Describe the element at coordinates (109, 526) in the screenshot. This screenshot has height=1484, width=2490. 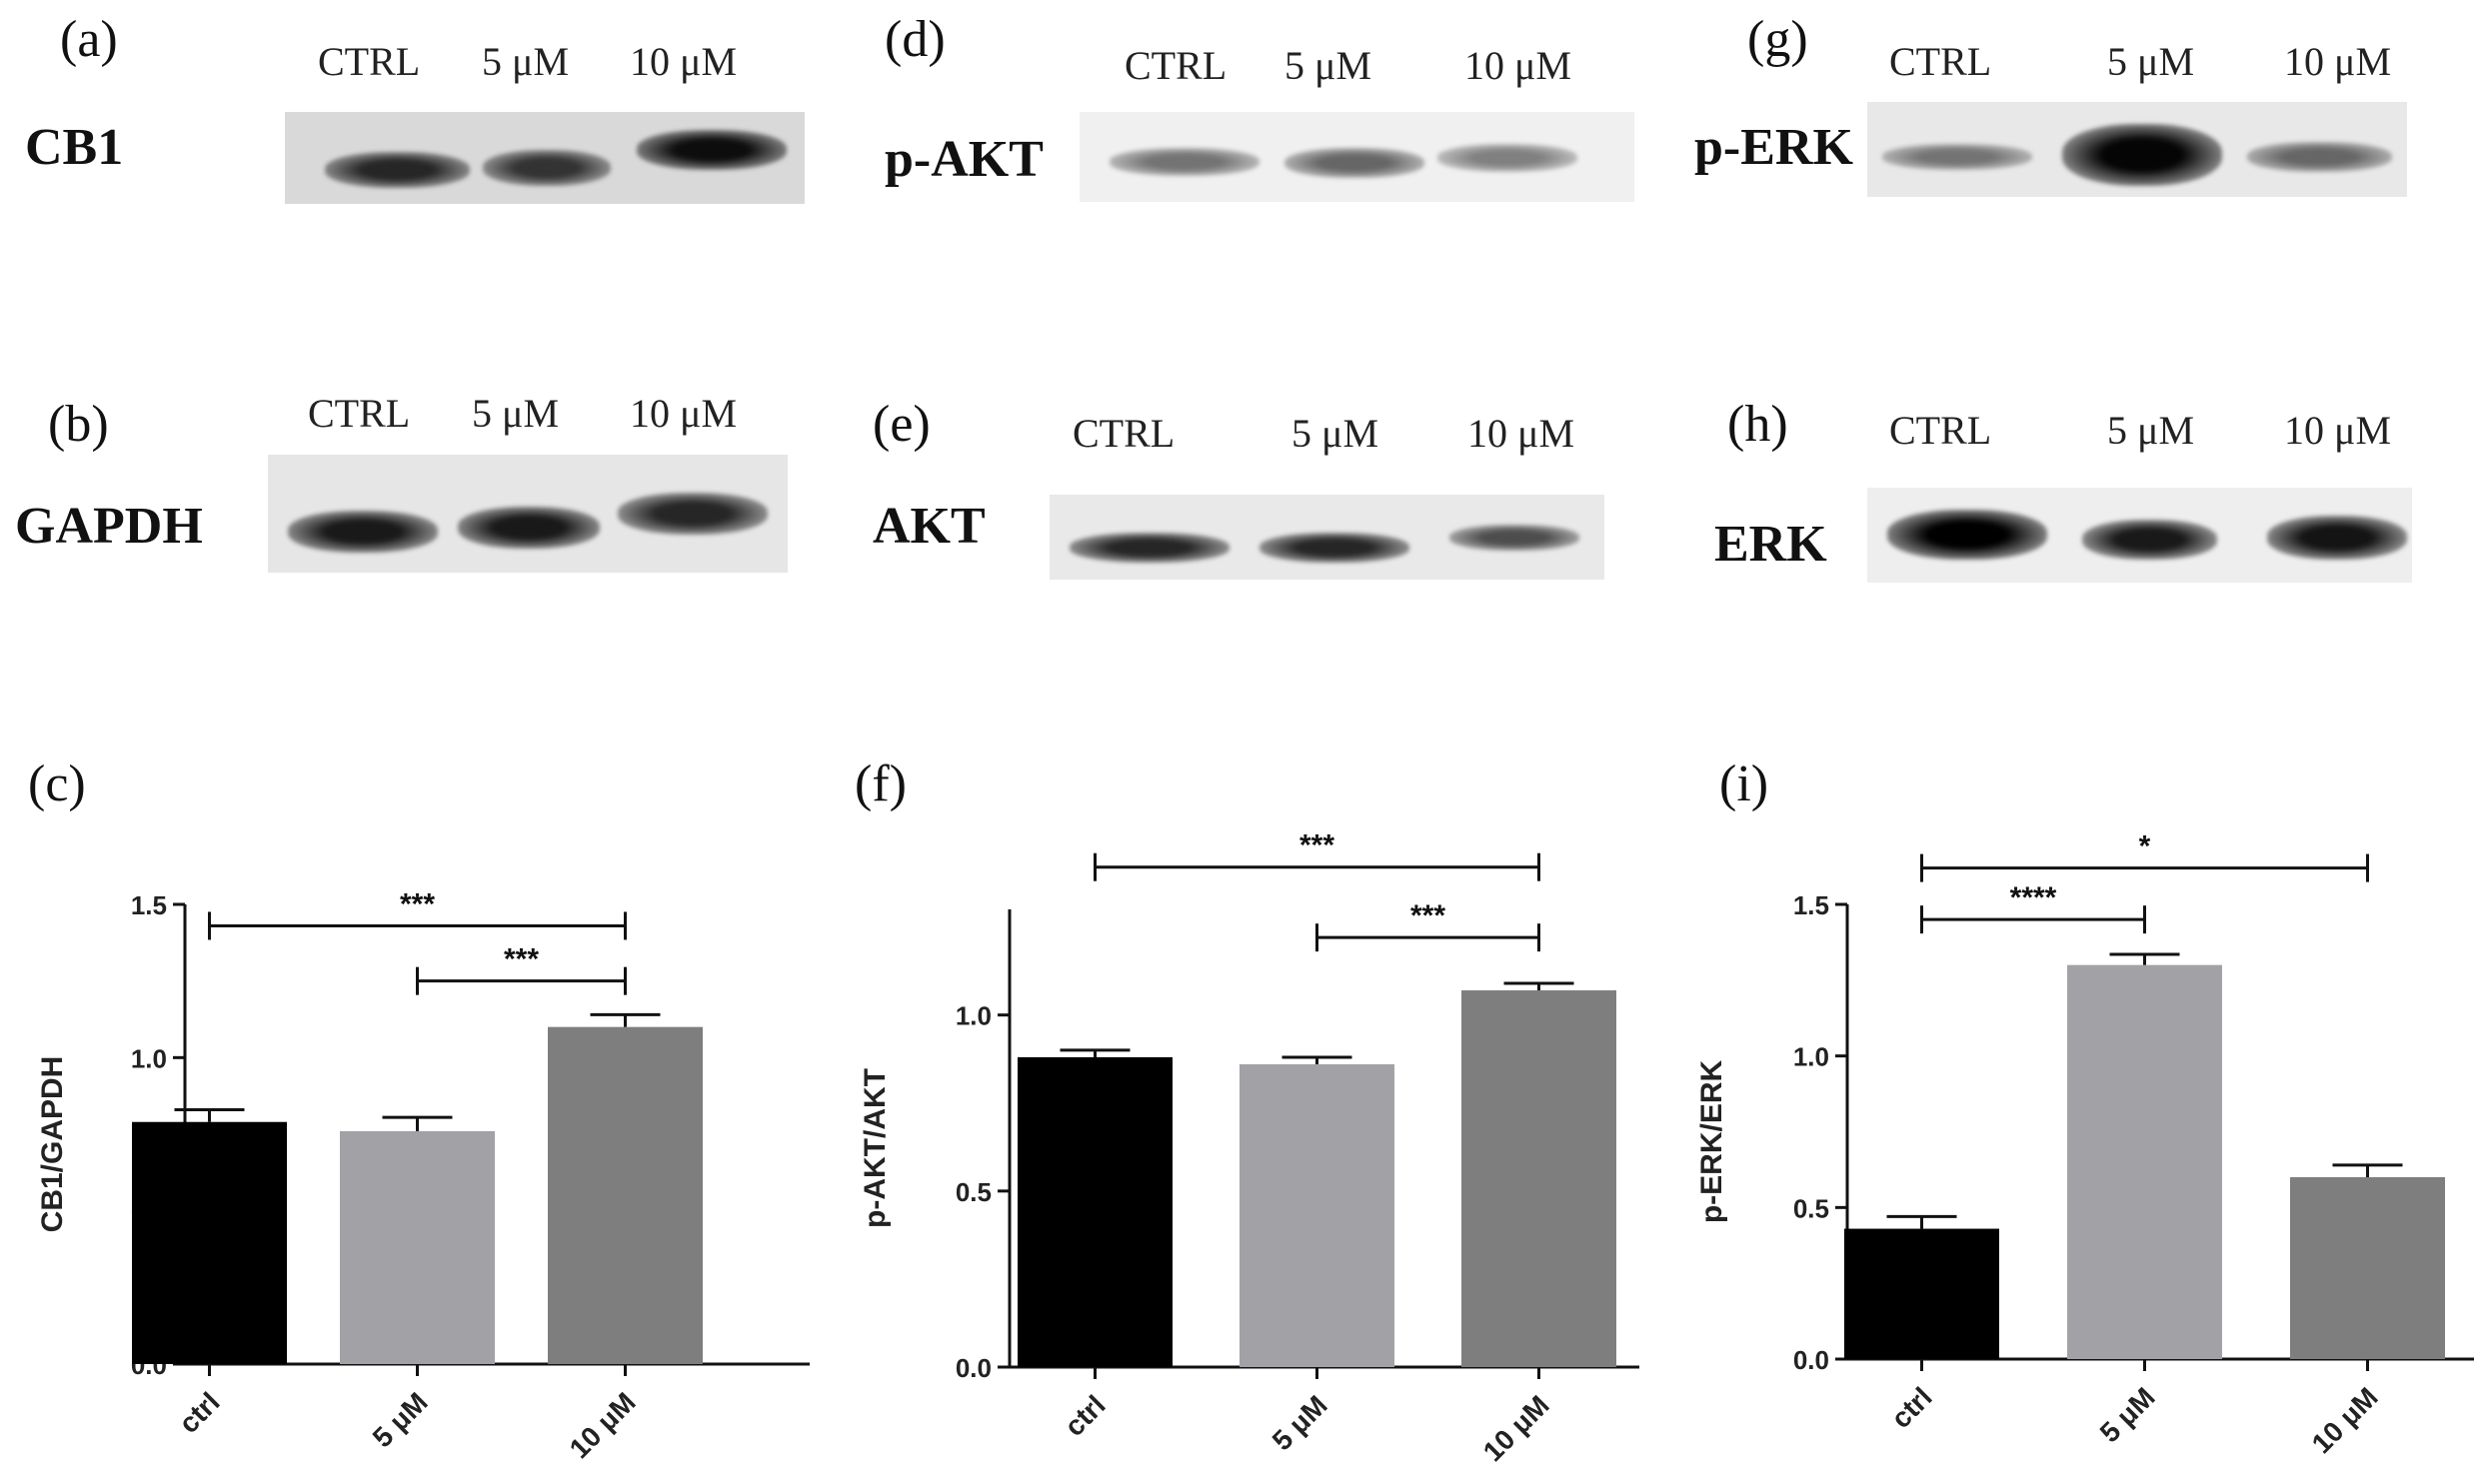
I see `protein-label-gapdh: GAPDH` at that location.